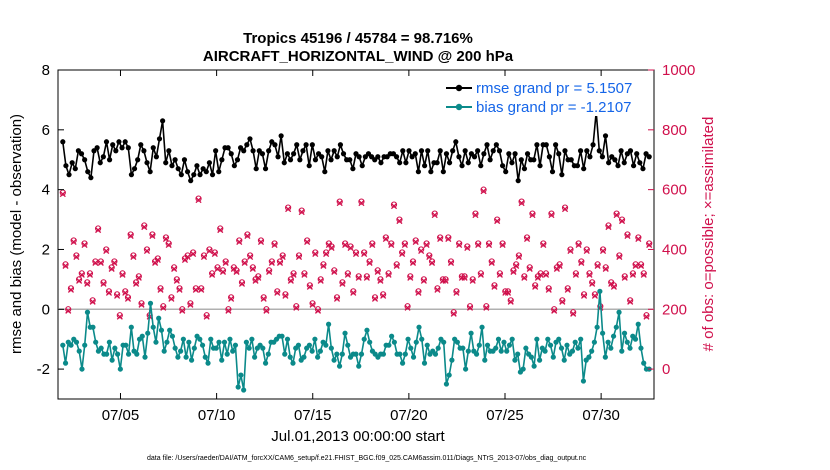 This screenshot has width=830, height=470. What do you see at coordinates (459, 88) in the screenshot?
I see `legend-rmse-marker` at bounding box center [459, 88].